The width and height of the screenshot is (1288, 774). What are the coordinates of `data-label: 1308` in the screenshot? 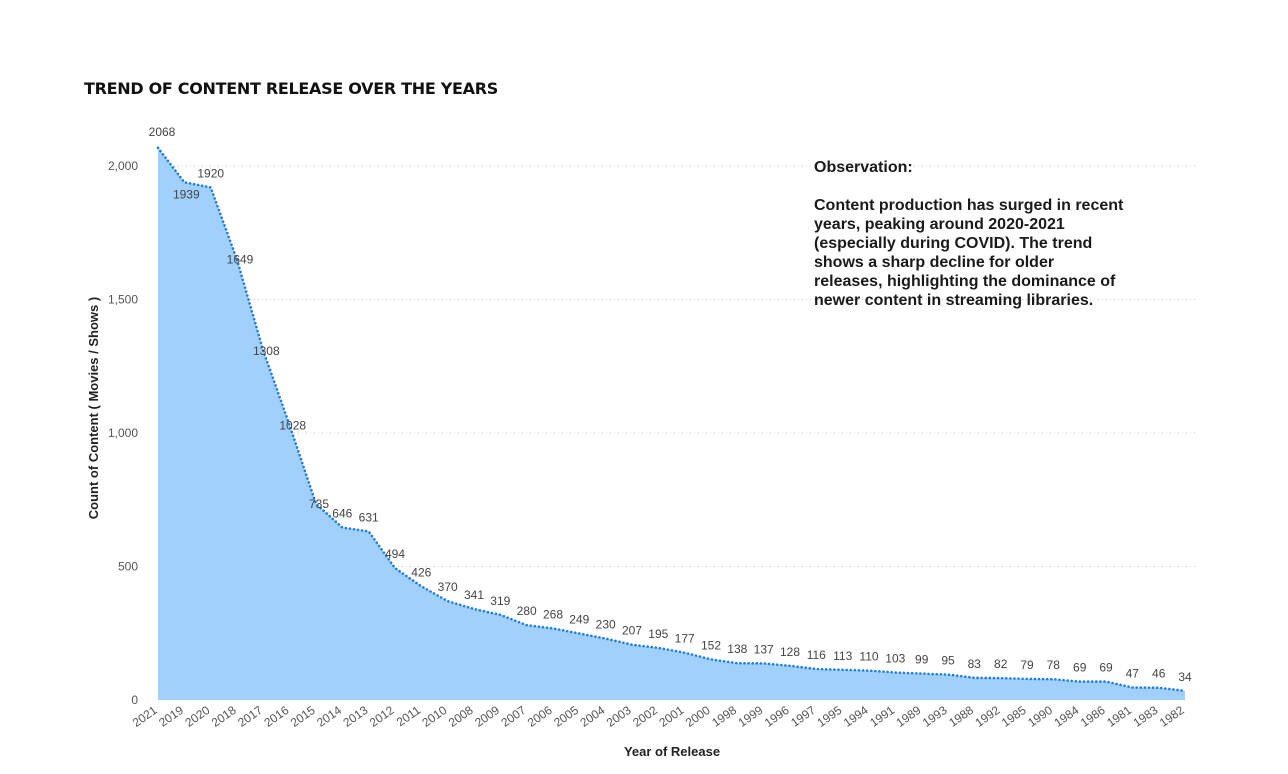 It's located at (266, 351).